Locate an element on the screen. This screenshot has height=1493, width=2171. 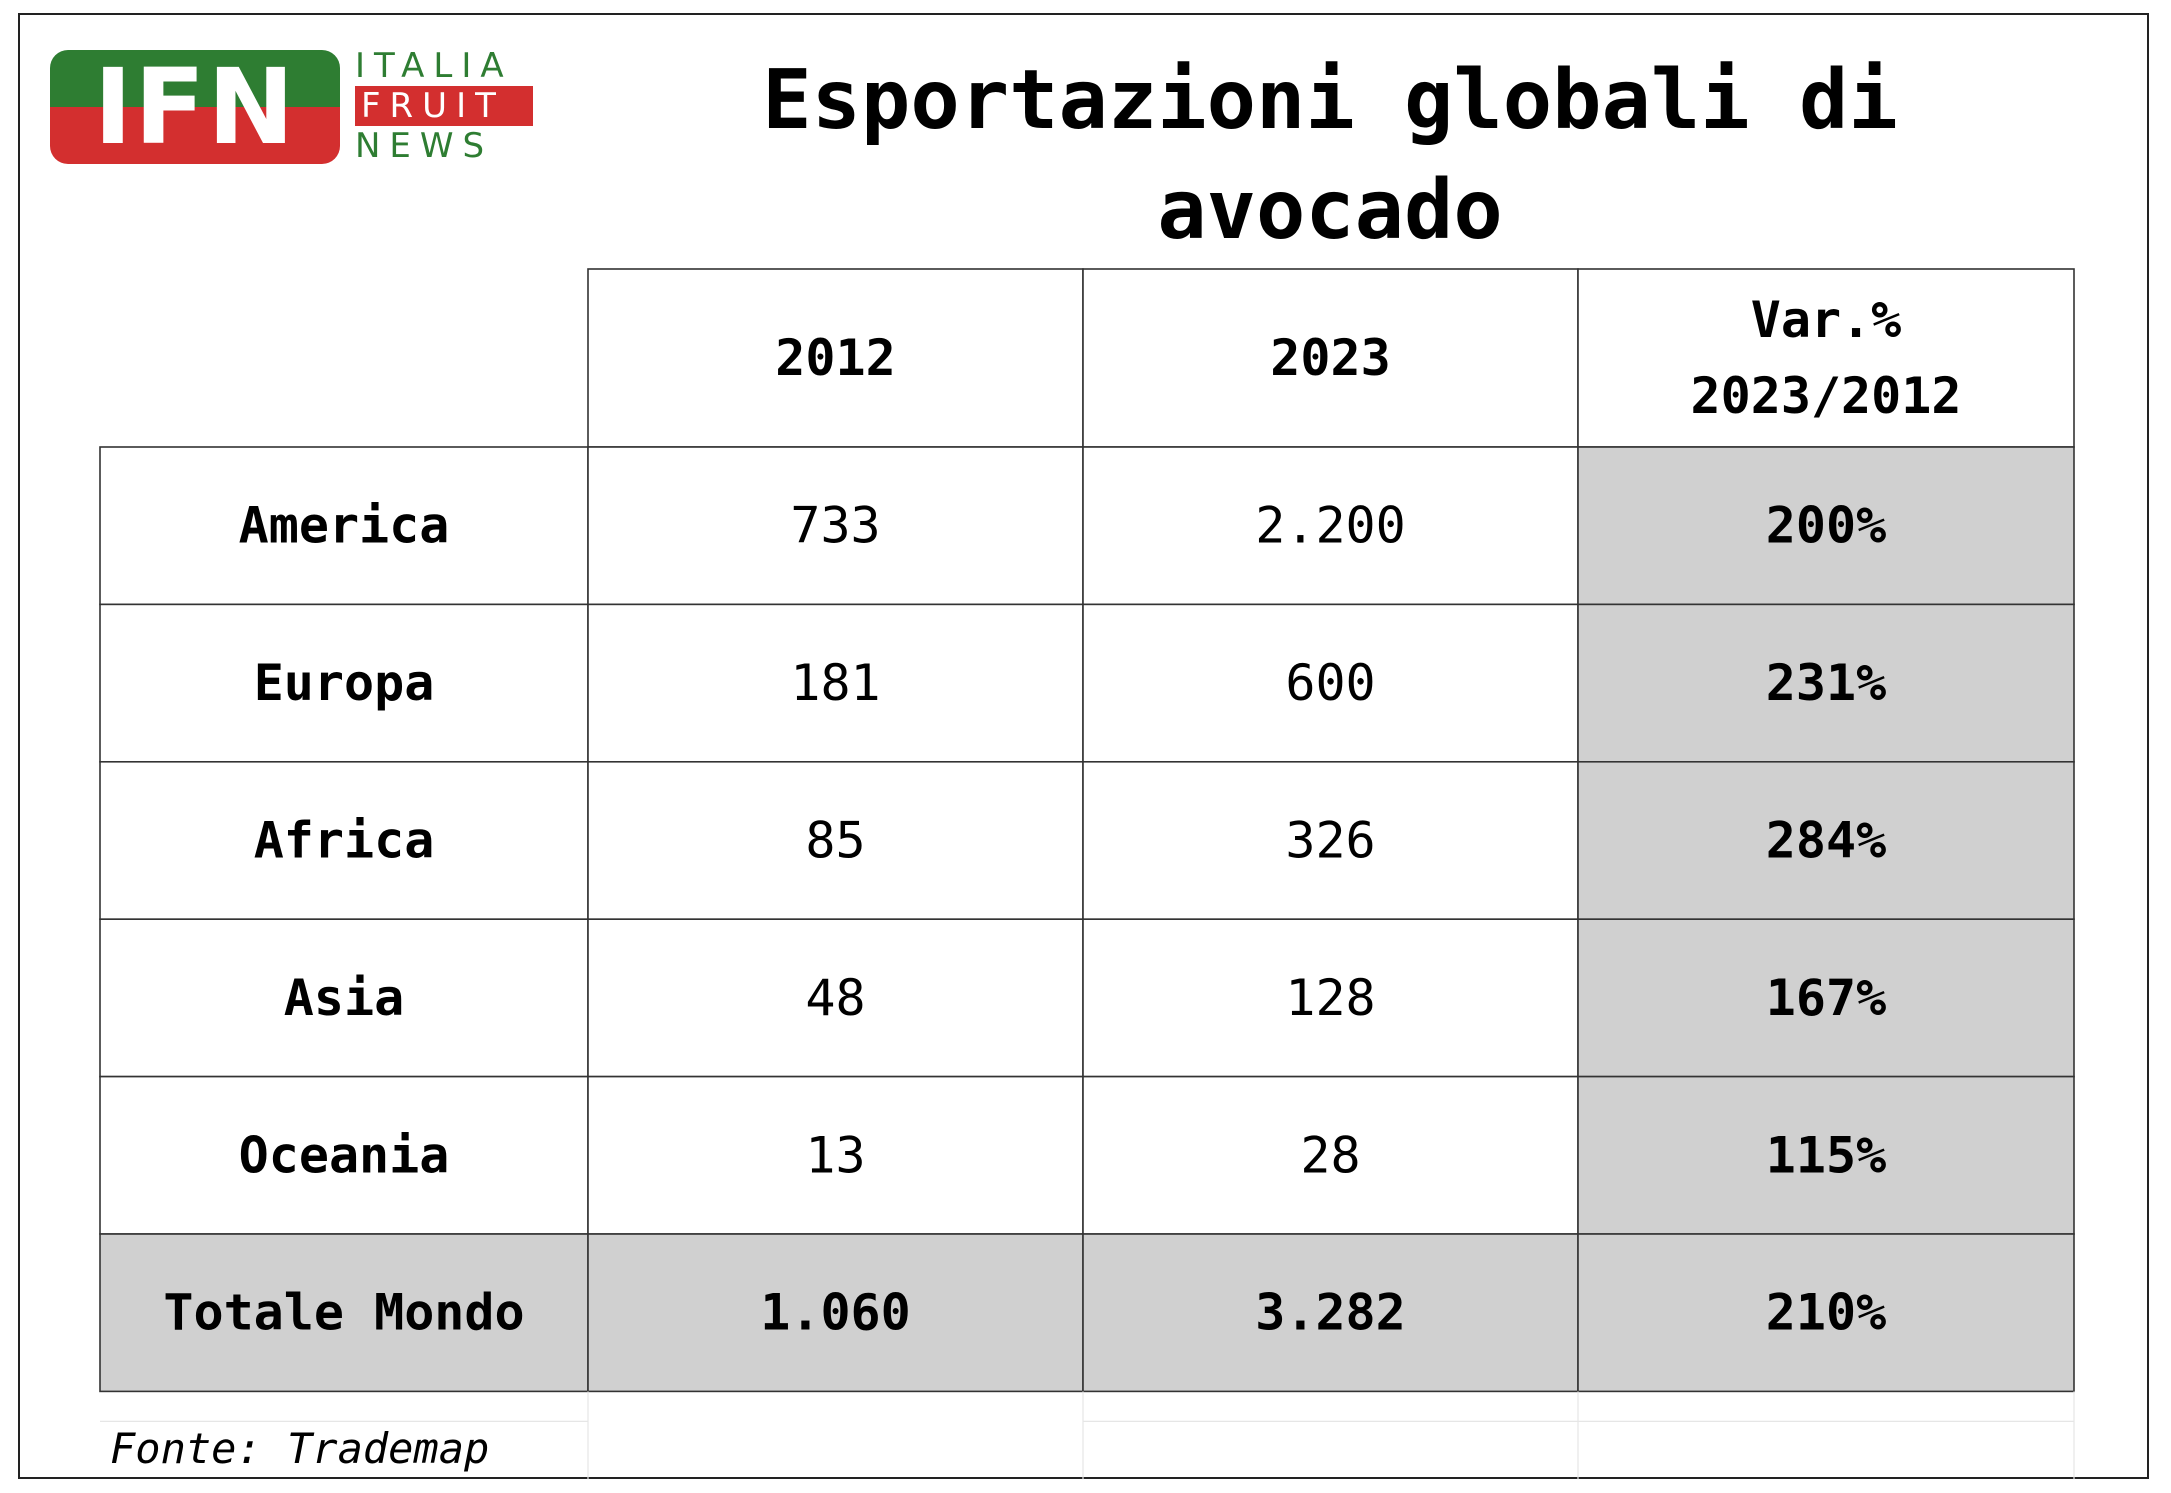
export-value: 48 is located at coordinates (835, 998).